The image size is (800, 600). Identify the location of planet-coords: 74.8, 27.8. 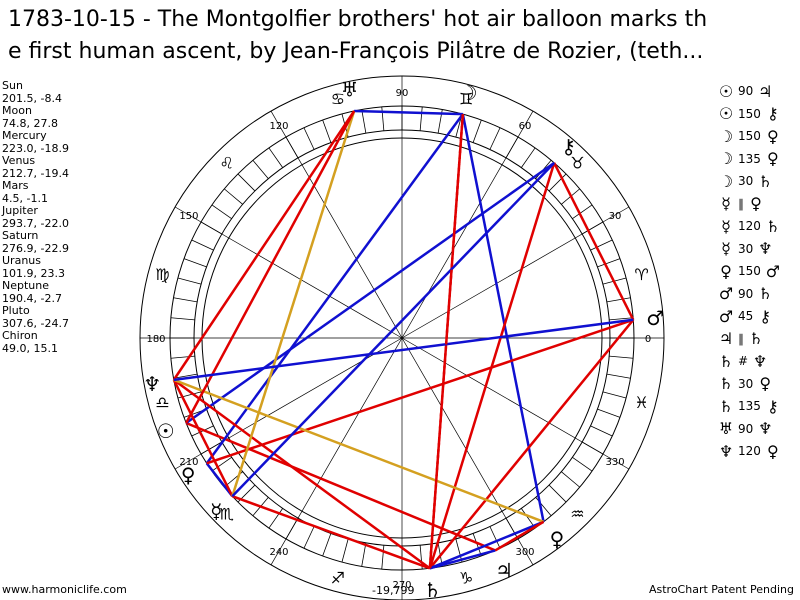
(30, 123).